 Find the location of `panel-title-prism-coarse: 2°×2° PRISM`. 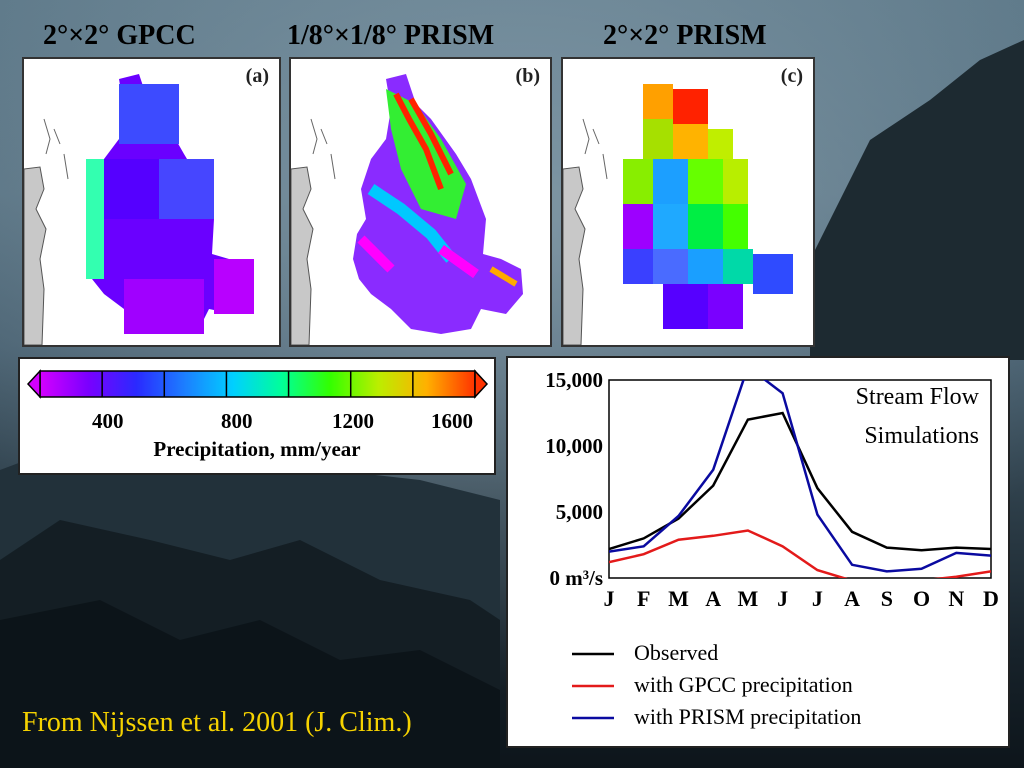

panel-title-prism-coarse: 2°×2° PRISM is located at coordinates (685, 35).